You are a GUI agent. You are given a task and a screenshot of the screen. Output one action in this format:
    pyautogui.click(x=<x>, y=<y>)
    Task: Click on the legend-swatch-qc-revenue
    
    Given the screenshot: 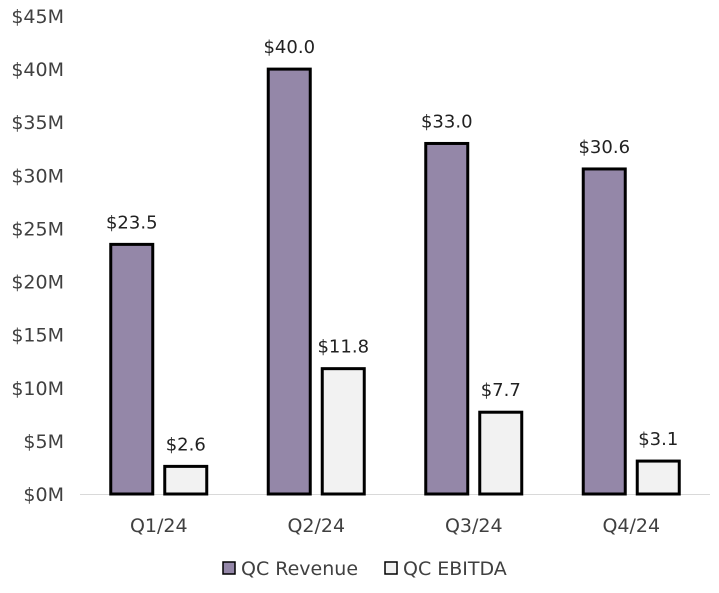 What is the action you would take?
    pyautogui.click(x=229, y=568)
    